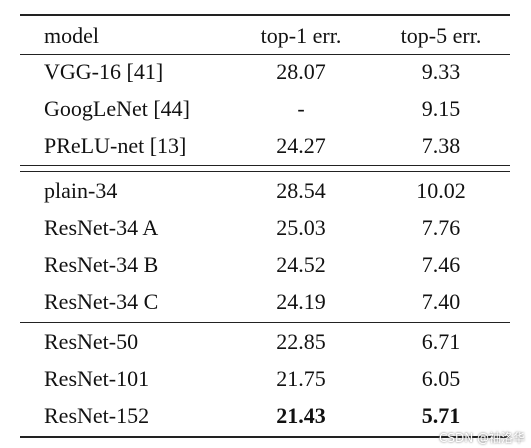 Image resolution: width=531 pixels, height=448 pixels. What do you see at coordinates (301, 190) in the screenshot?
I see `error-cell: 28.54` at bounding box center [301, 190].